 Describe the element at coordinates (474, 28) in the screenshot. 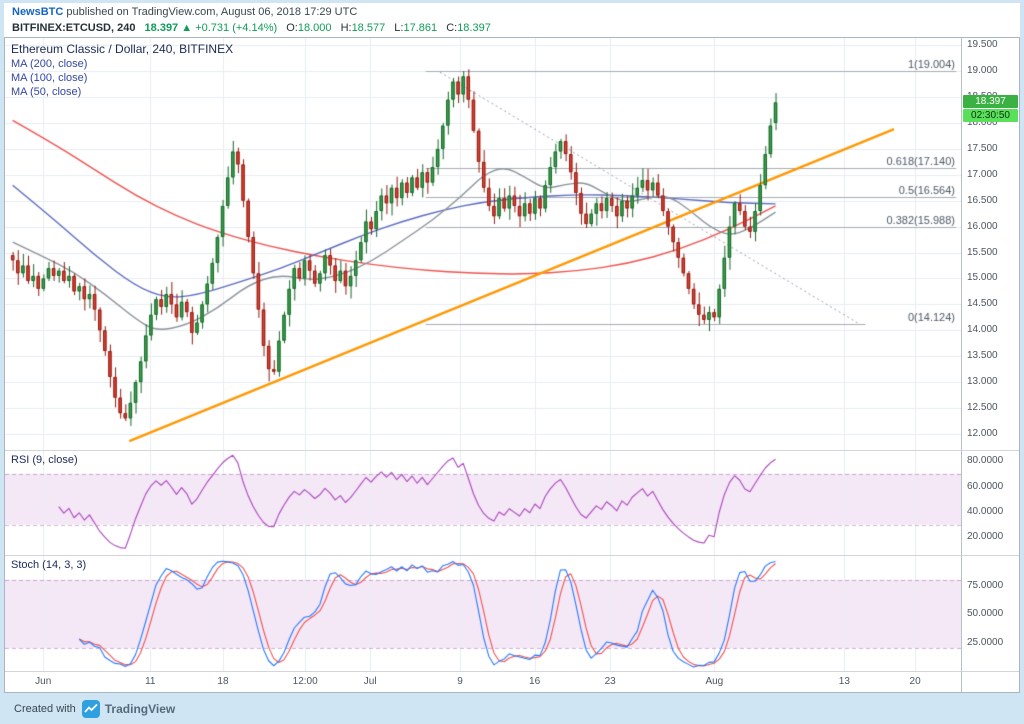

I see `close-value: 18.397` at that location.